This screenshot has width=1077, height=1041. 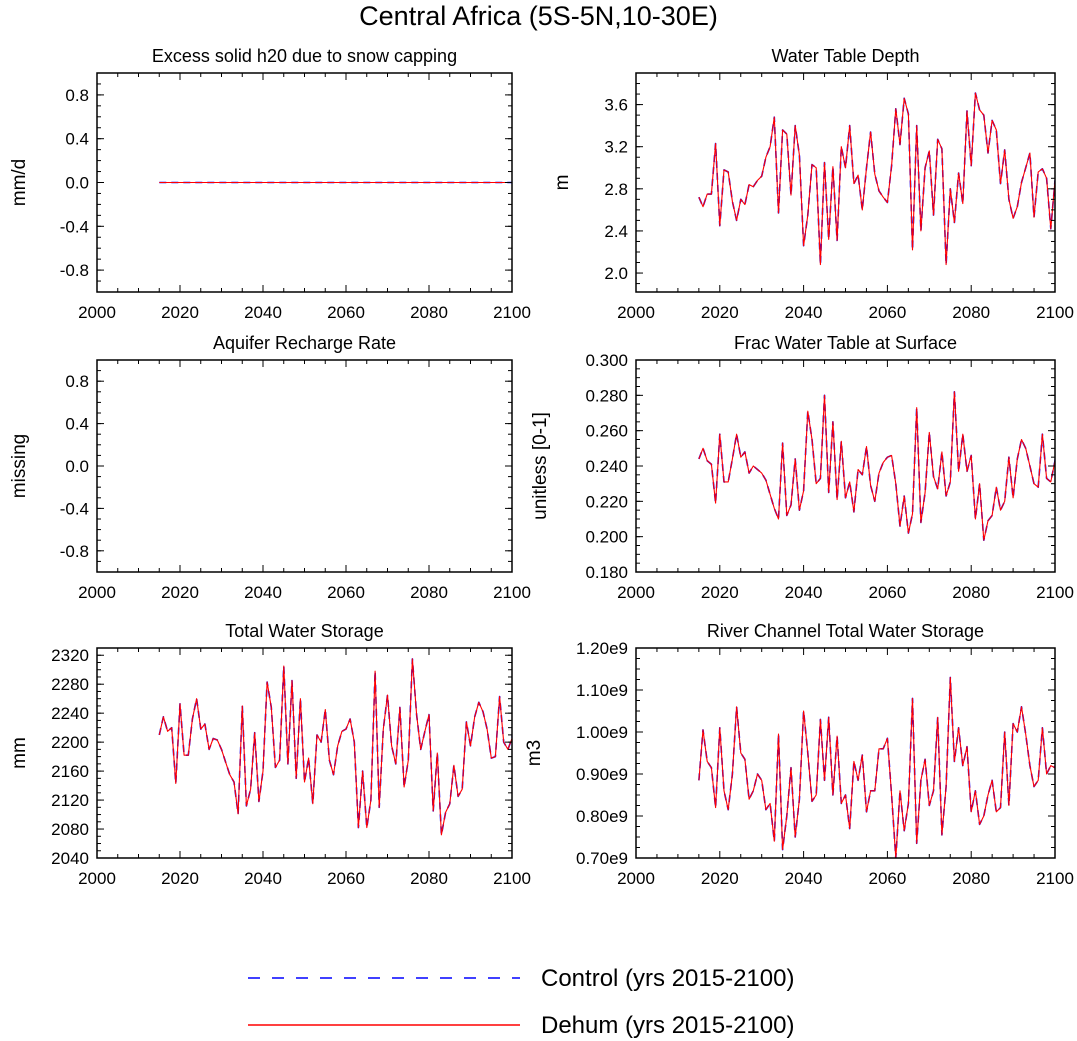 I want to click on y-tick-label: 0.200, so click(x=606, y=537).